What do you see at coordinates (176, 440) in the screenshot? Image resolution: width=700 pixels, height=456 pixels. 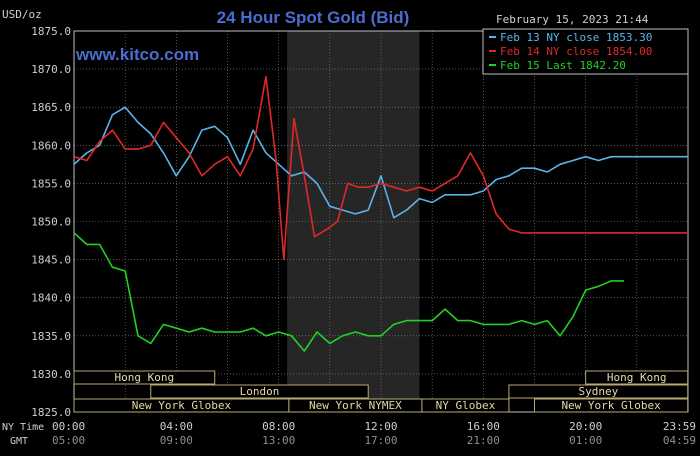 I see `x-tick-label-gmt: 09:00` at bounding box center [176, 440].